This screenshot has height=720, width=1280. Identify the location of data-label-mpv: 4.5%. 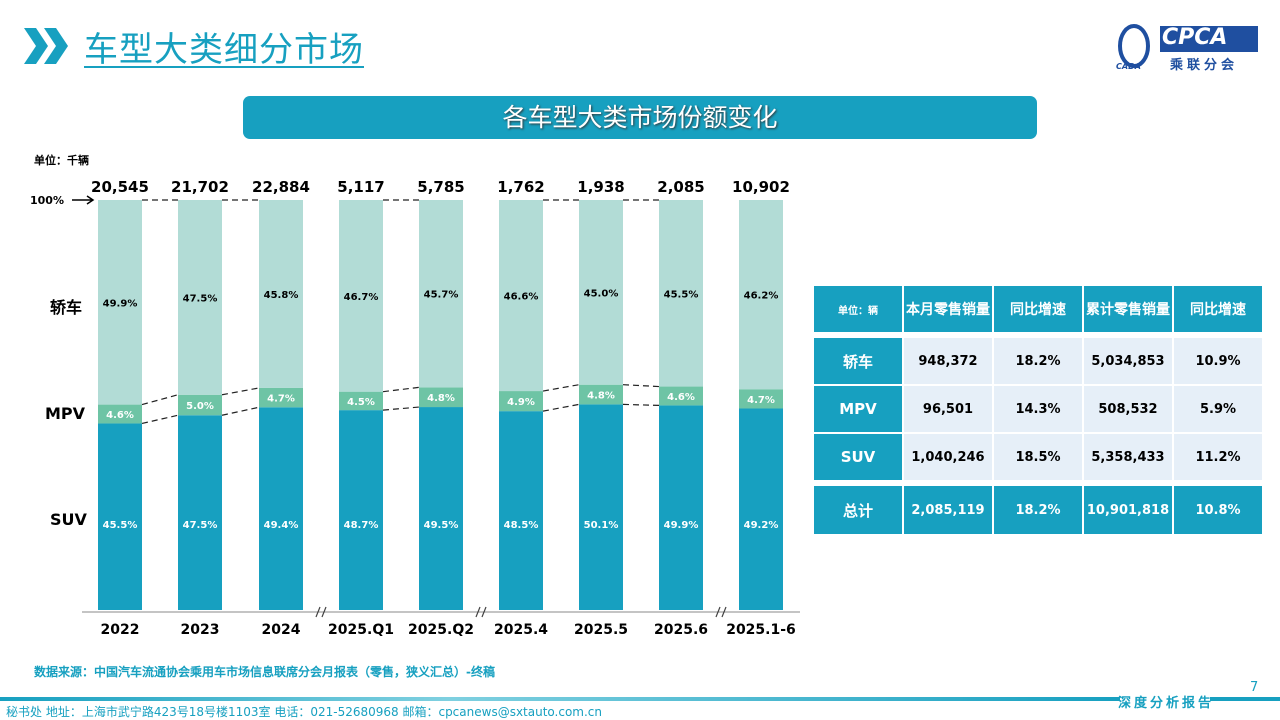
(361, 402).